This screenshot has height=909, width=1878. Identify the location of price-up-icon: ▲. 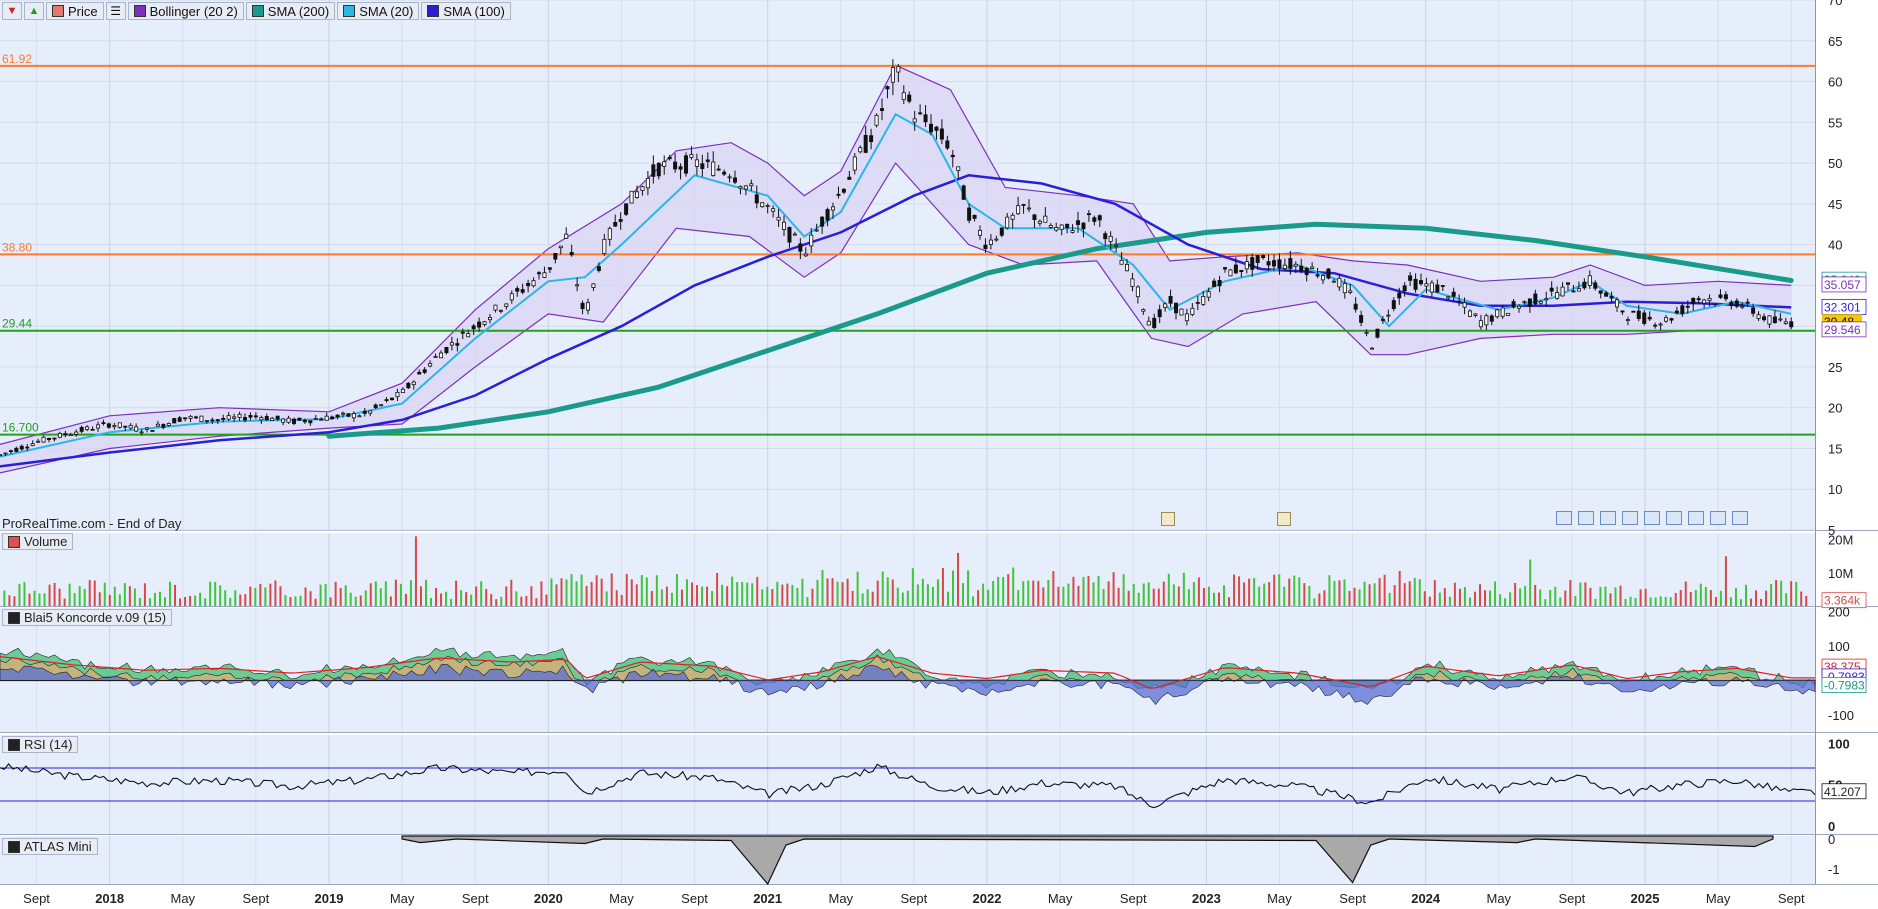
(34, 11).